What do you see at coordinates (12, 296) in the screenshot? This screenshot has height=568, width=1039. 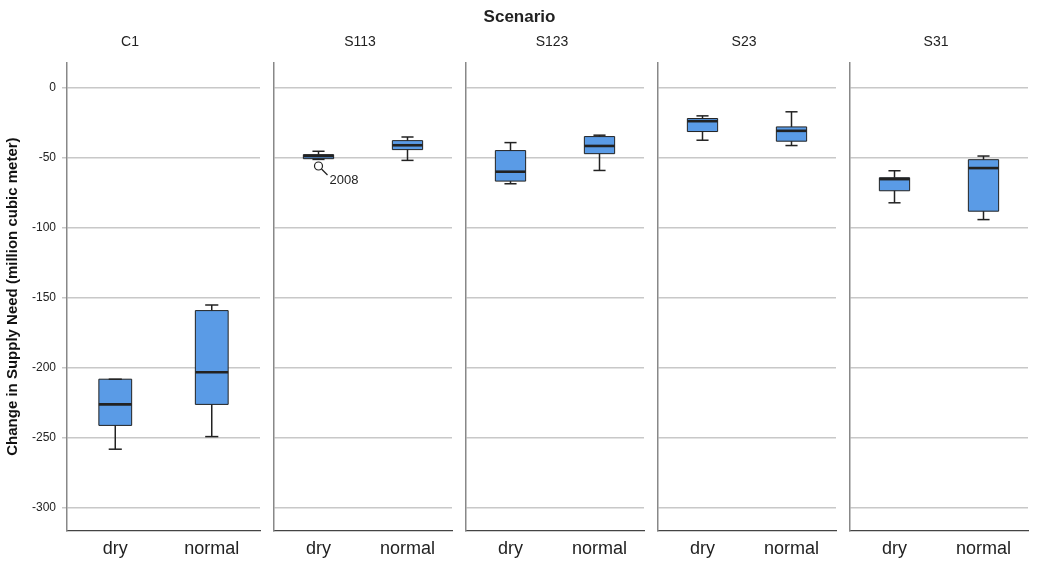 I see `y-axis-title: Change in Supply Need (million cubic meter)` at bounding box center [12, 296].